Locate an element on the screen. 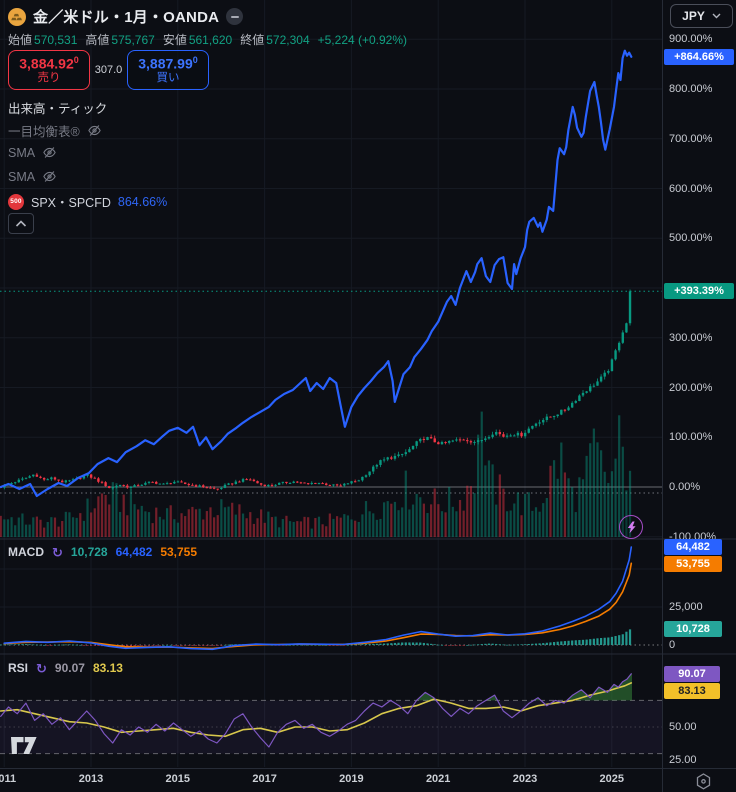  gold-symbol-icon is located at coordinates (17, 16).